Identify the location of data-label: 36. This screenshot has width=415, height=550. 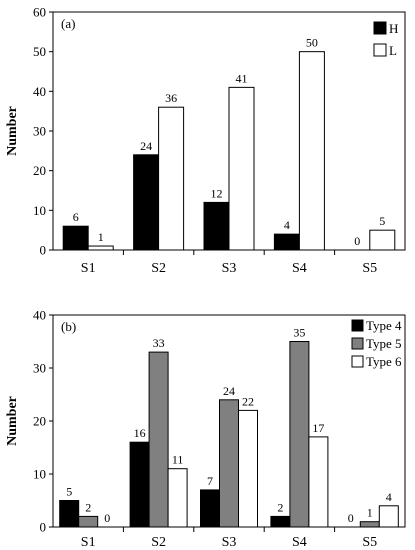
(171, 98).